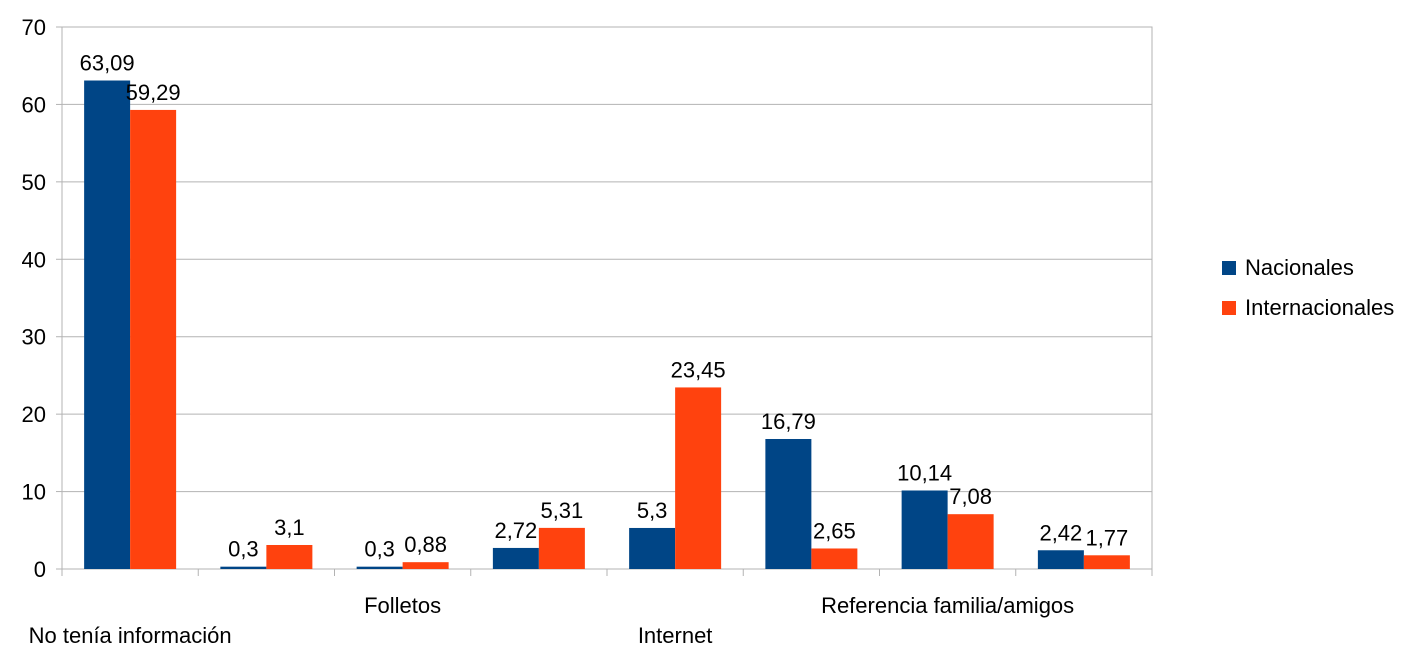 This screenshot has width=1420, height=646. Describe the element at coordinates (40, 569) in the screenshot. I see `y-tick-label: 0` at that location.